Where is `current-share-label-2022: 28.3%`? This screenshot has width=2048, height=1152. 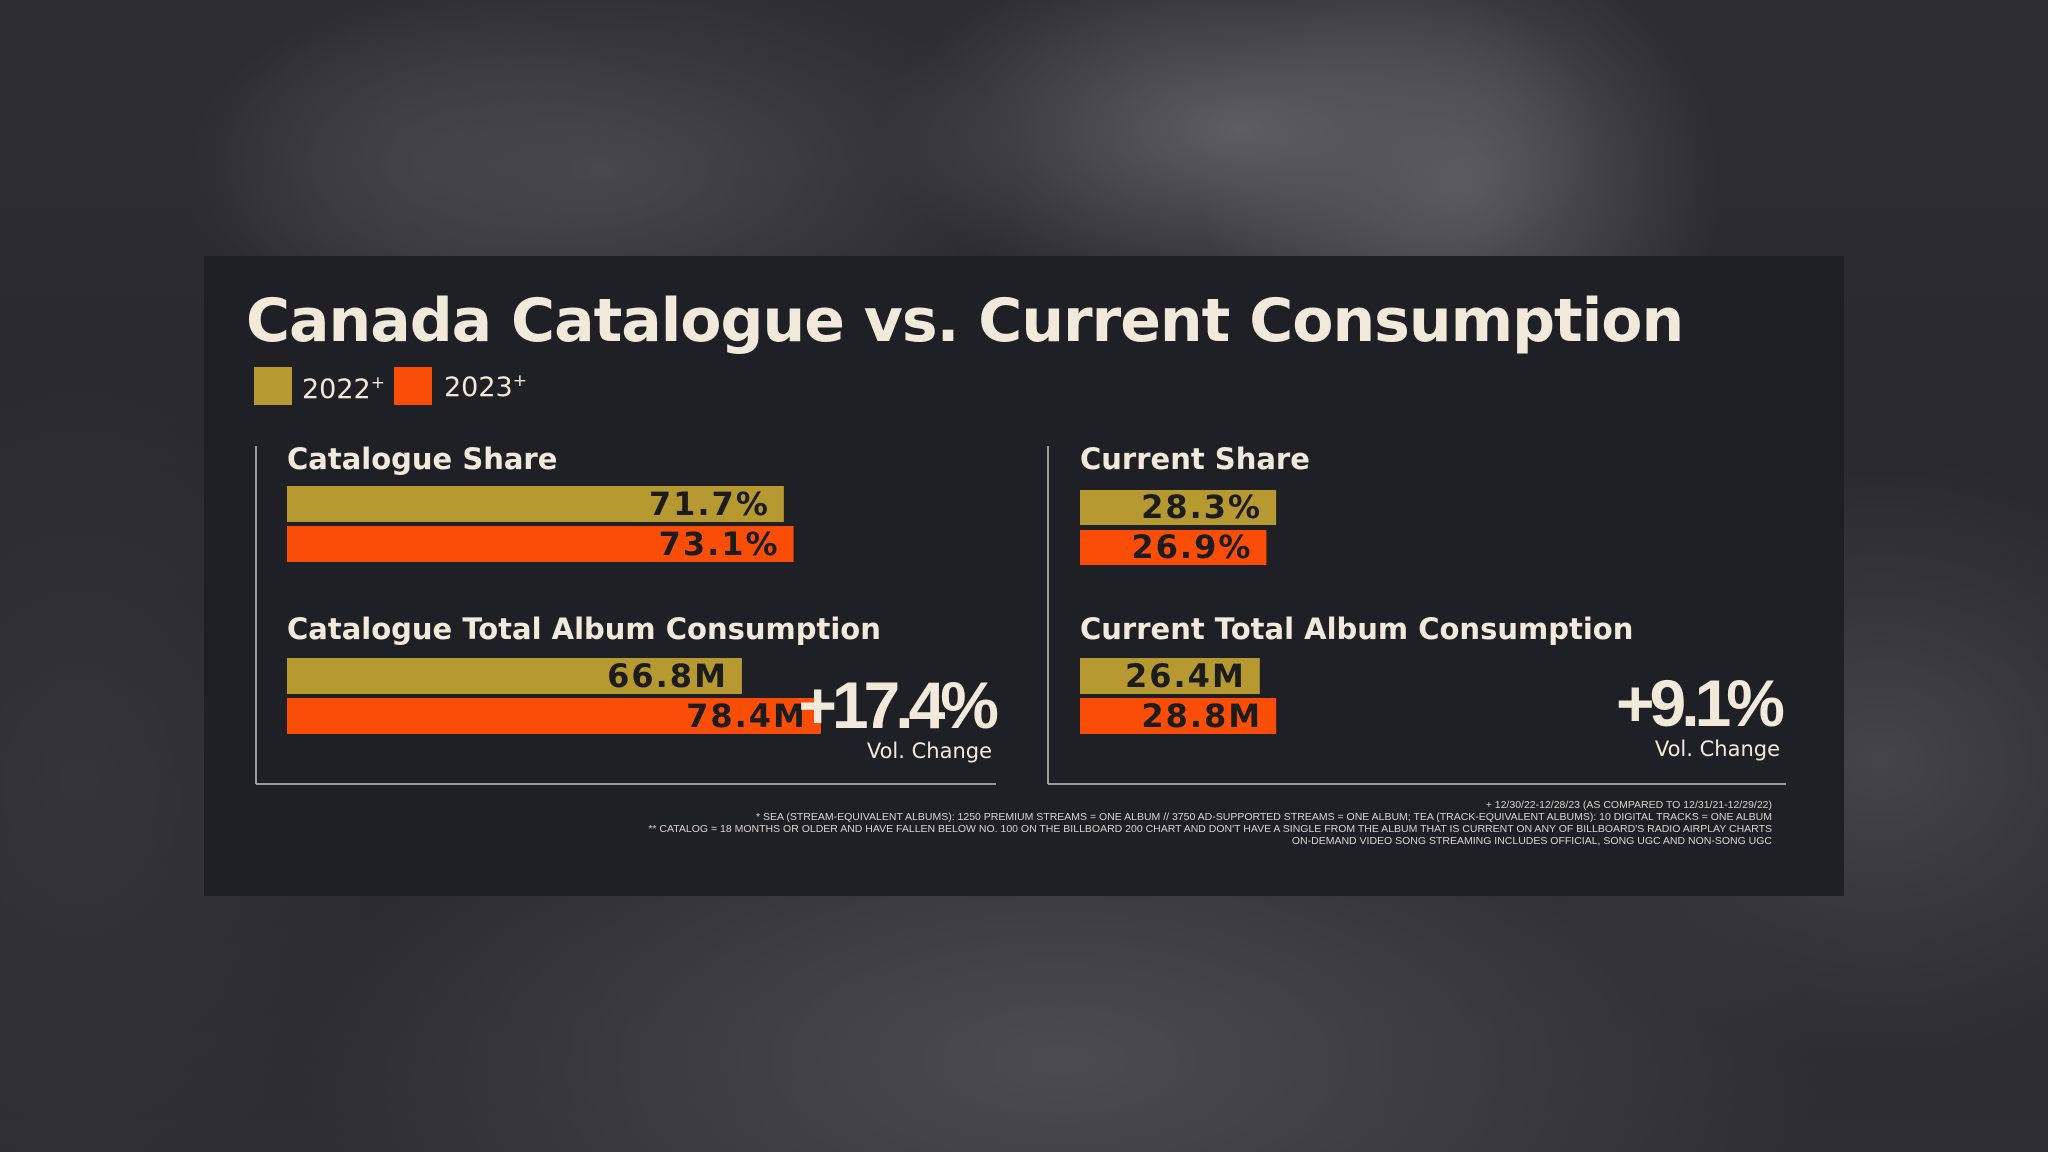 current-share-label-2022: 28.3% is located at coordinates (1201, 507).